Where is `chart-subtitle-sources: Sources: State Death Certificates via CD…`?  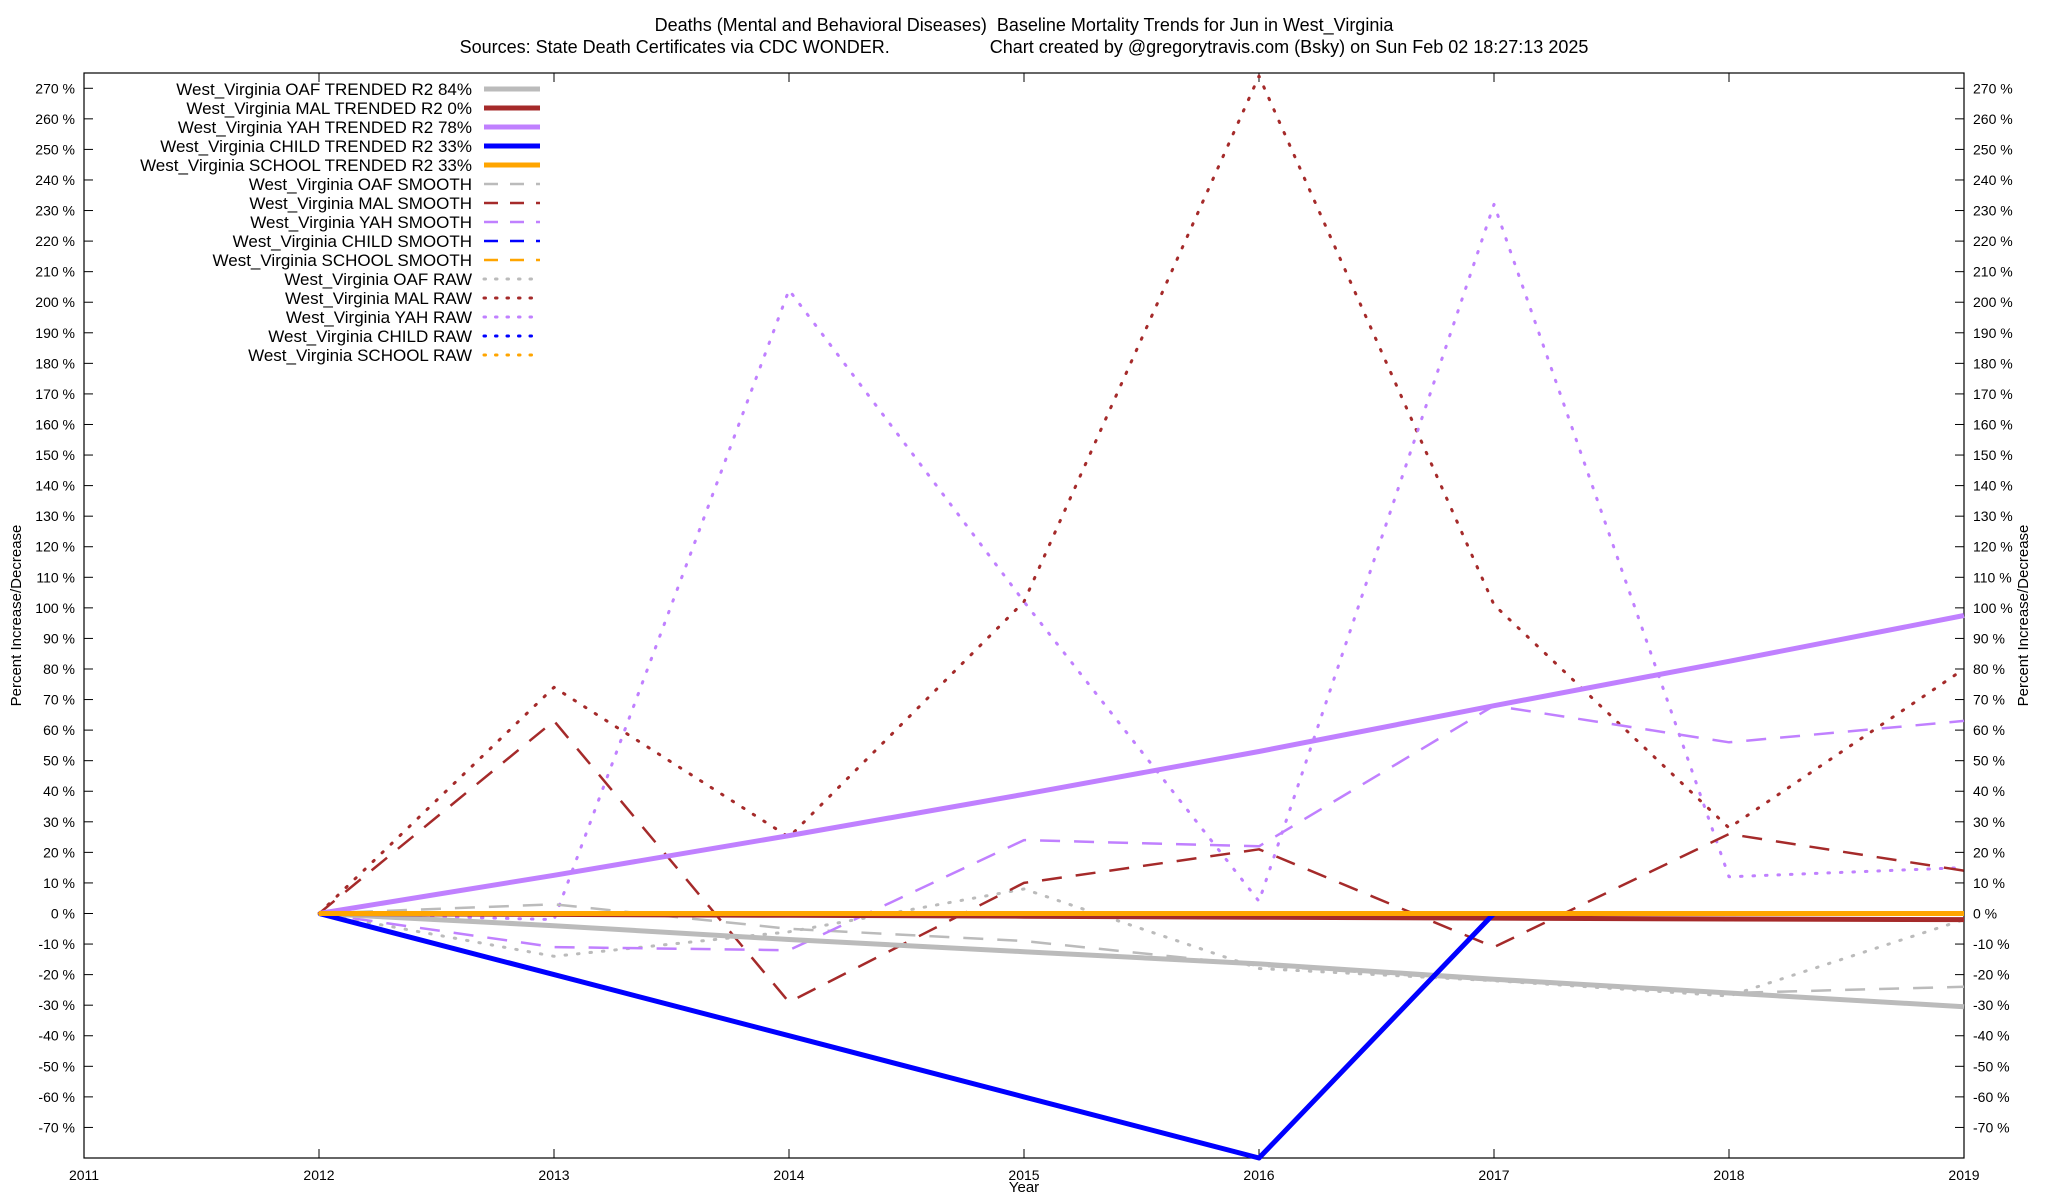
chart-subtitle-sources: Sources: State Death Certificates via CD… is located at coordinates (674, 47).